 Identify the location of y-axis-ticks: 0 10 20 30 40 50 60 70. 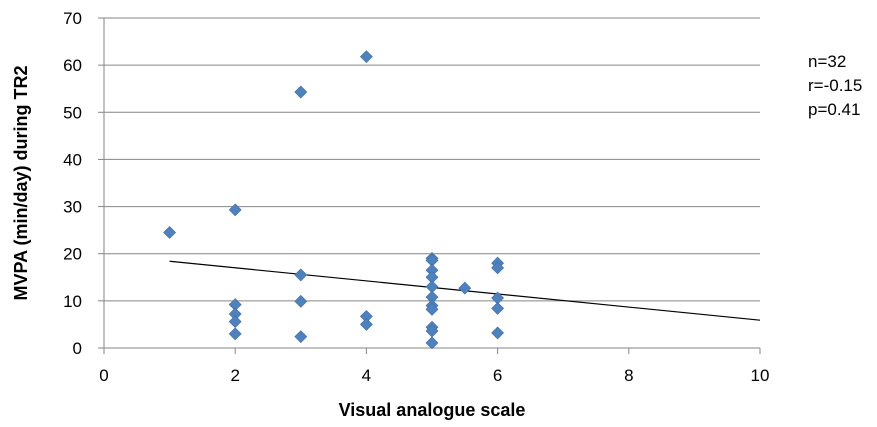
(83, 183).